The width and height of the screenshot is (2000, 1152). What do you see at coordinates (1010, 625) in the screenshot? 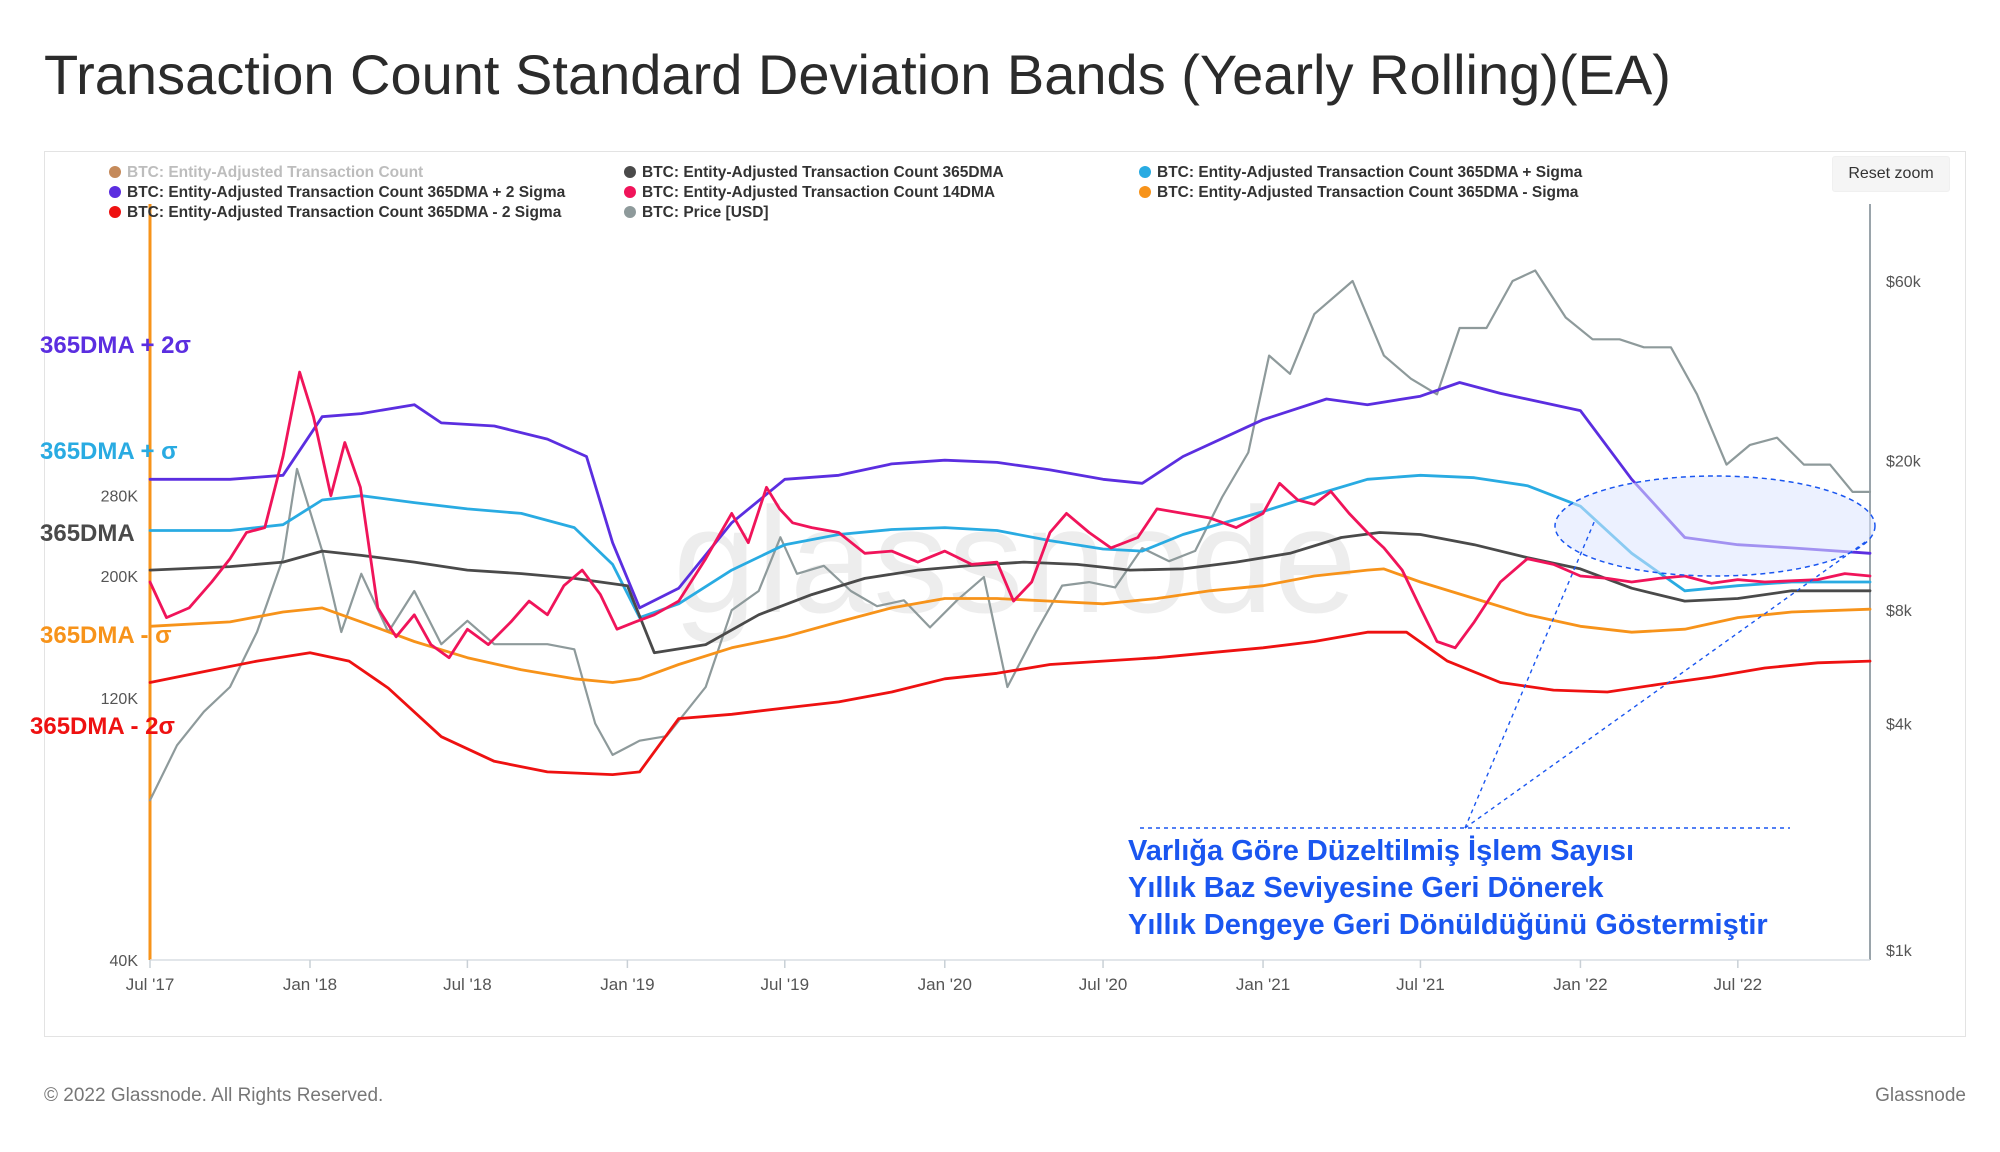
I see `series-line-minus_sigma` at bounding box center [1010, 625].